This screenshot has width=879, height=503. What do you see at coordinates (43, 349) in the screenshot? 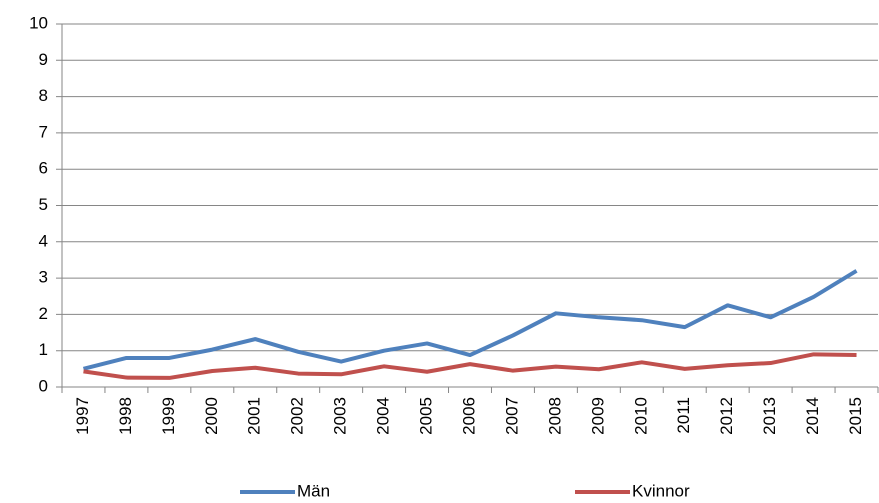
I see `y-tick-label: 1` at bounding box center [43, 349].